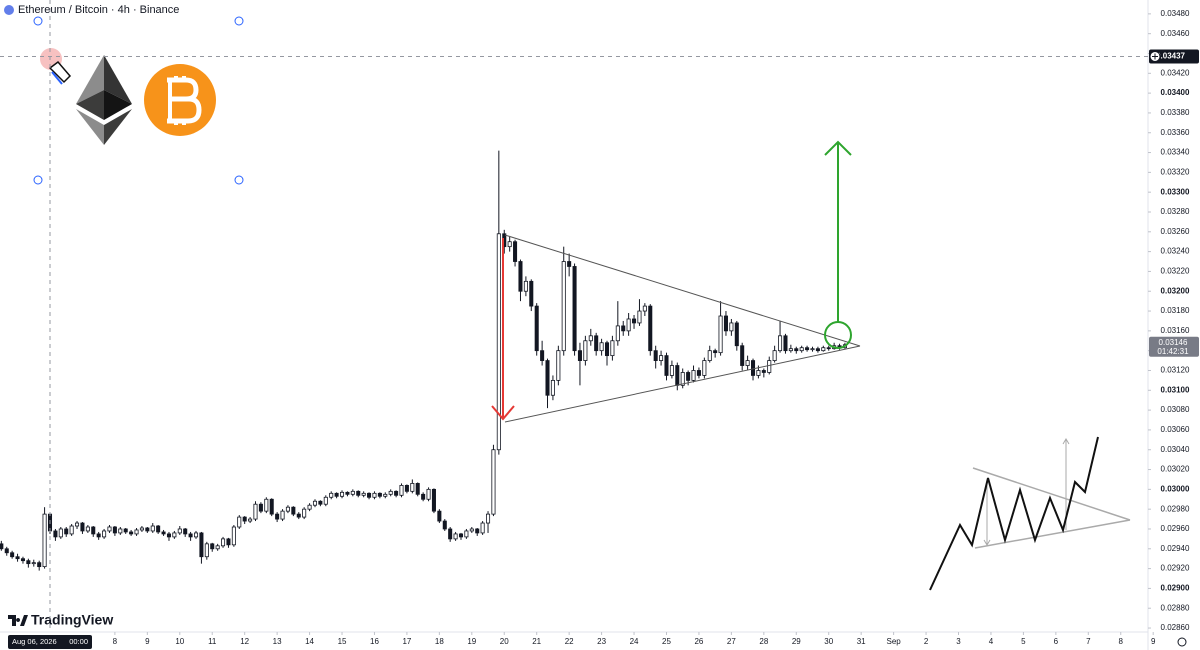  Describe the element at coordinates (1175, 13) in the screenshot. I see `y-tick-label: 0.03480` at that location.